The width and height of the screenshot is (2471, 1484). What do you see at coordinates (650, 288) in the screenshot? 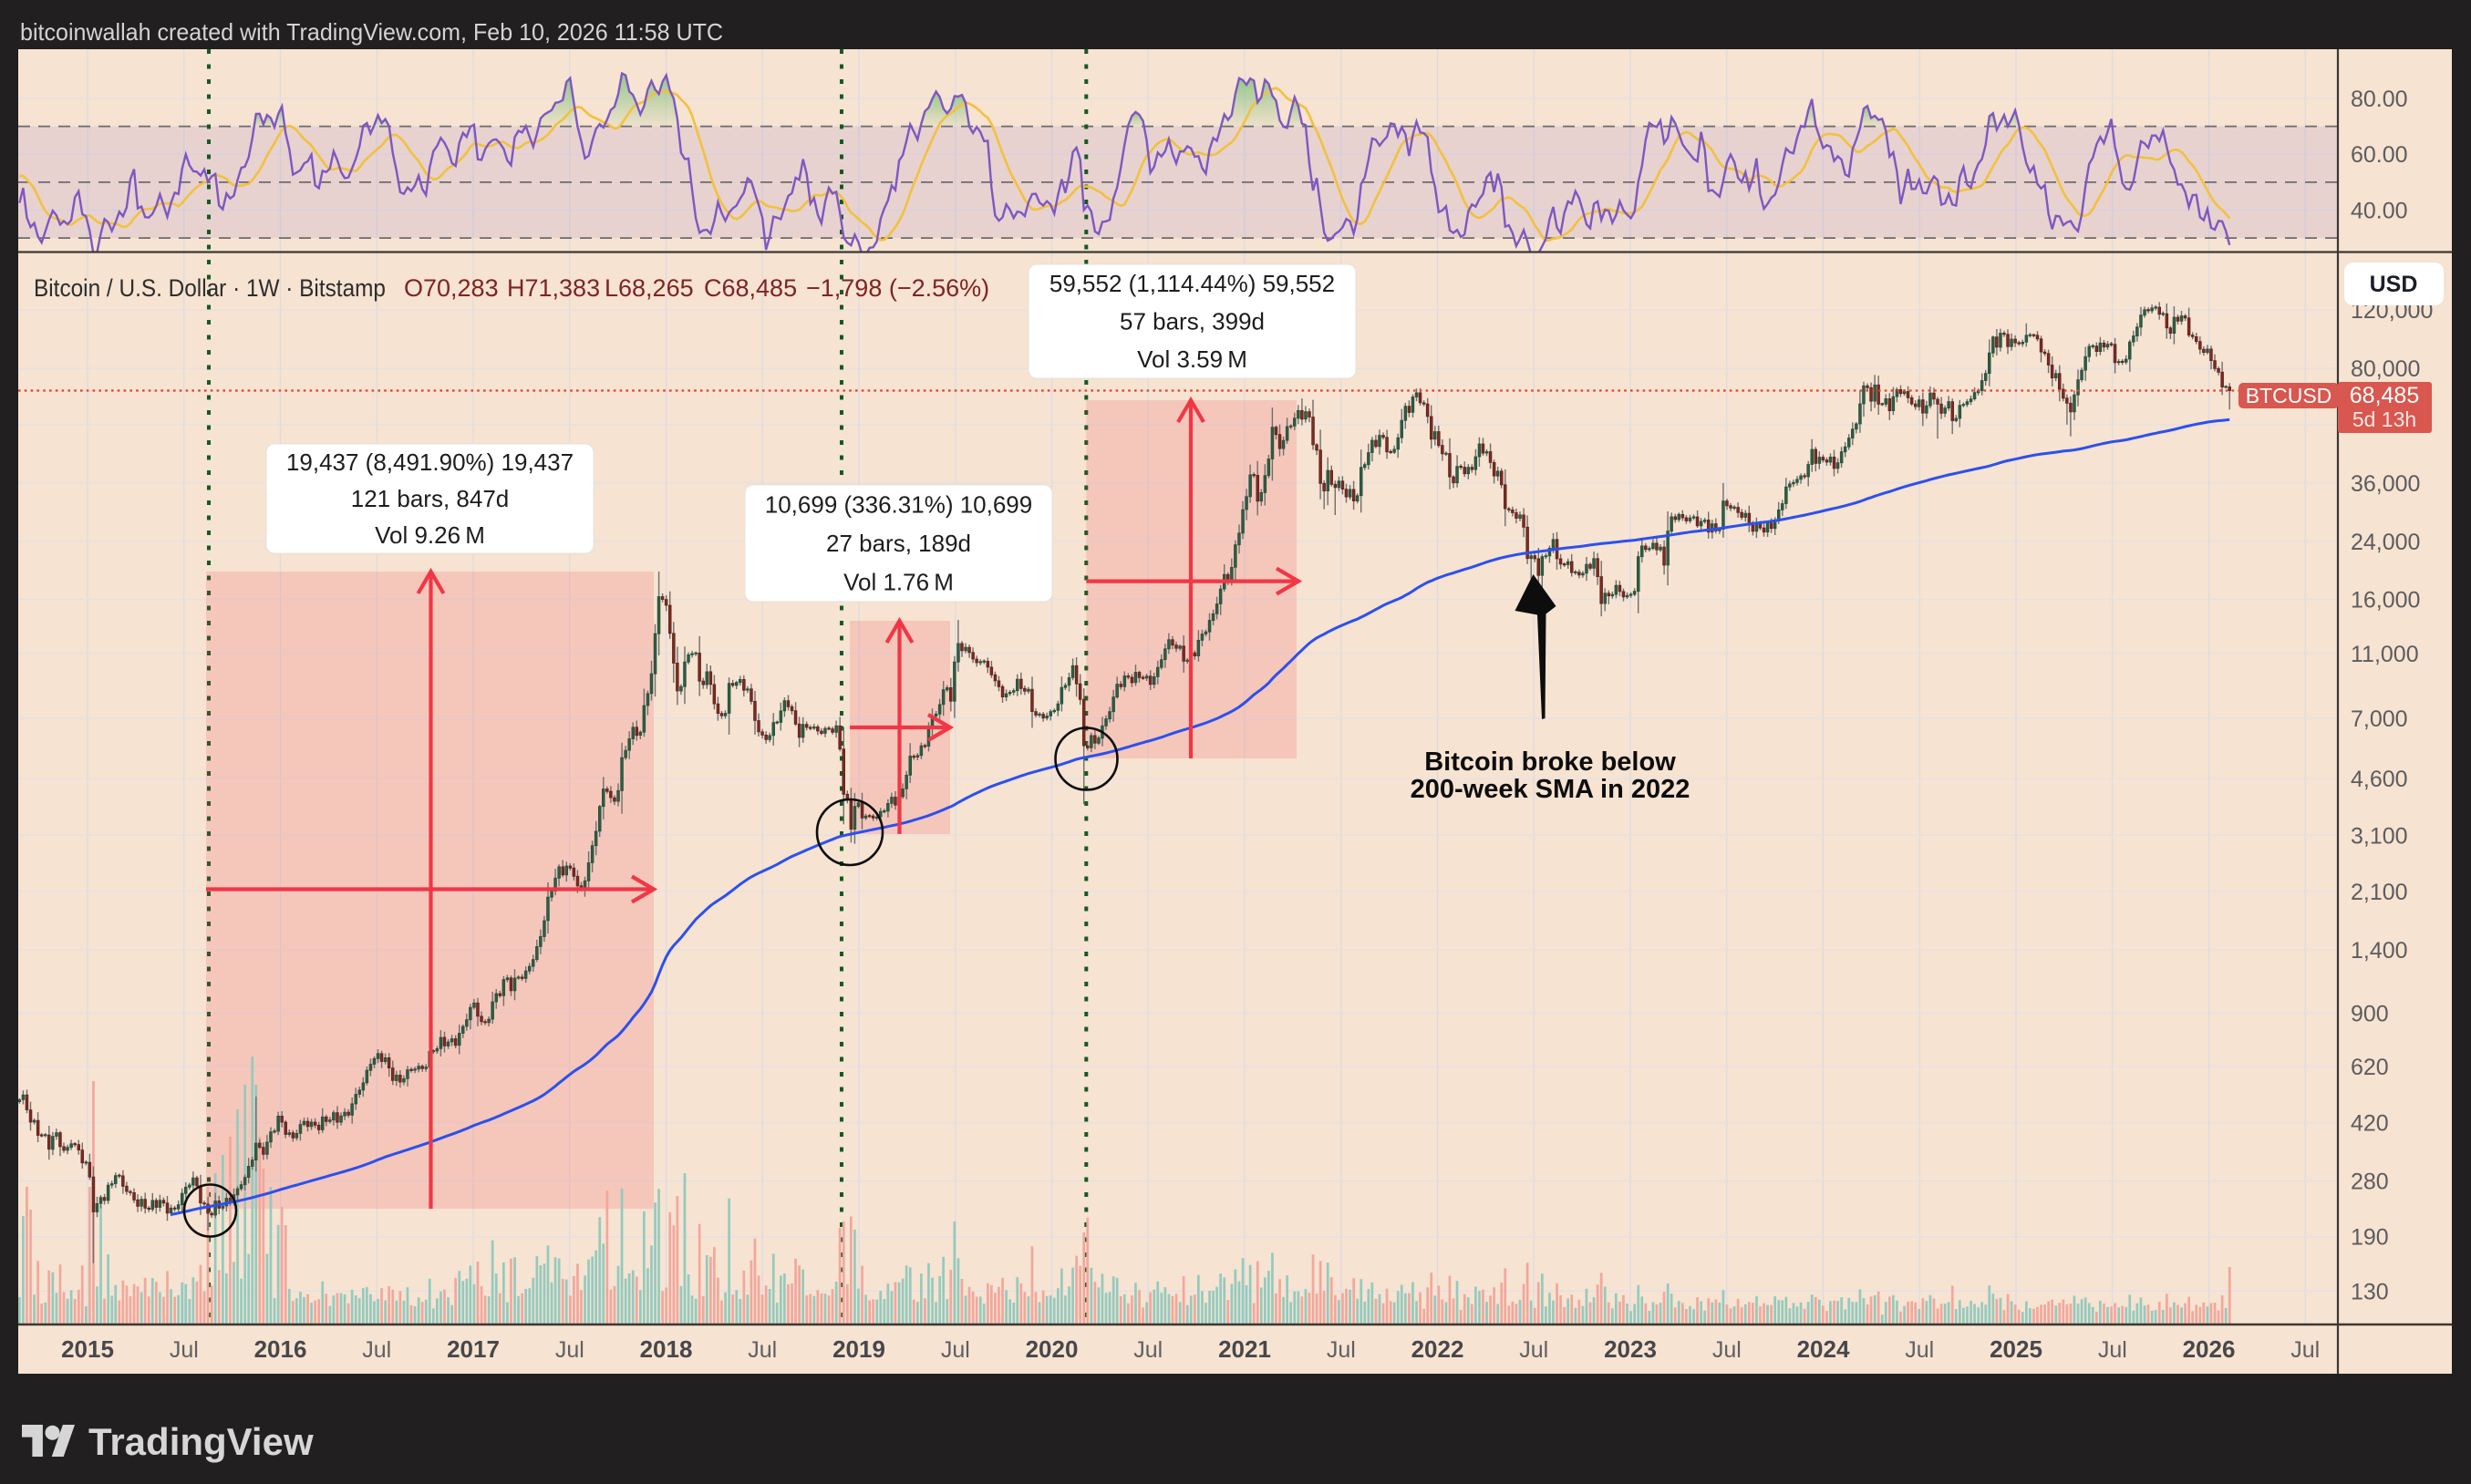
I see `svg-text: L68,265` at bounding box center [650, 288].